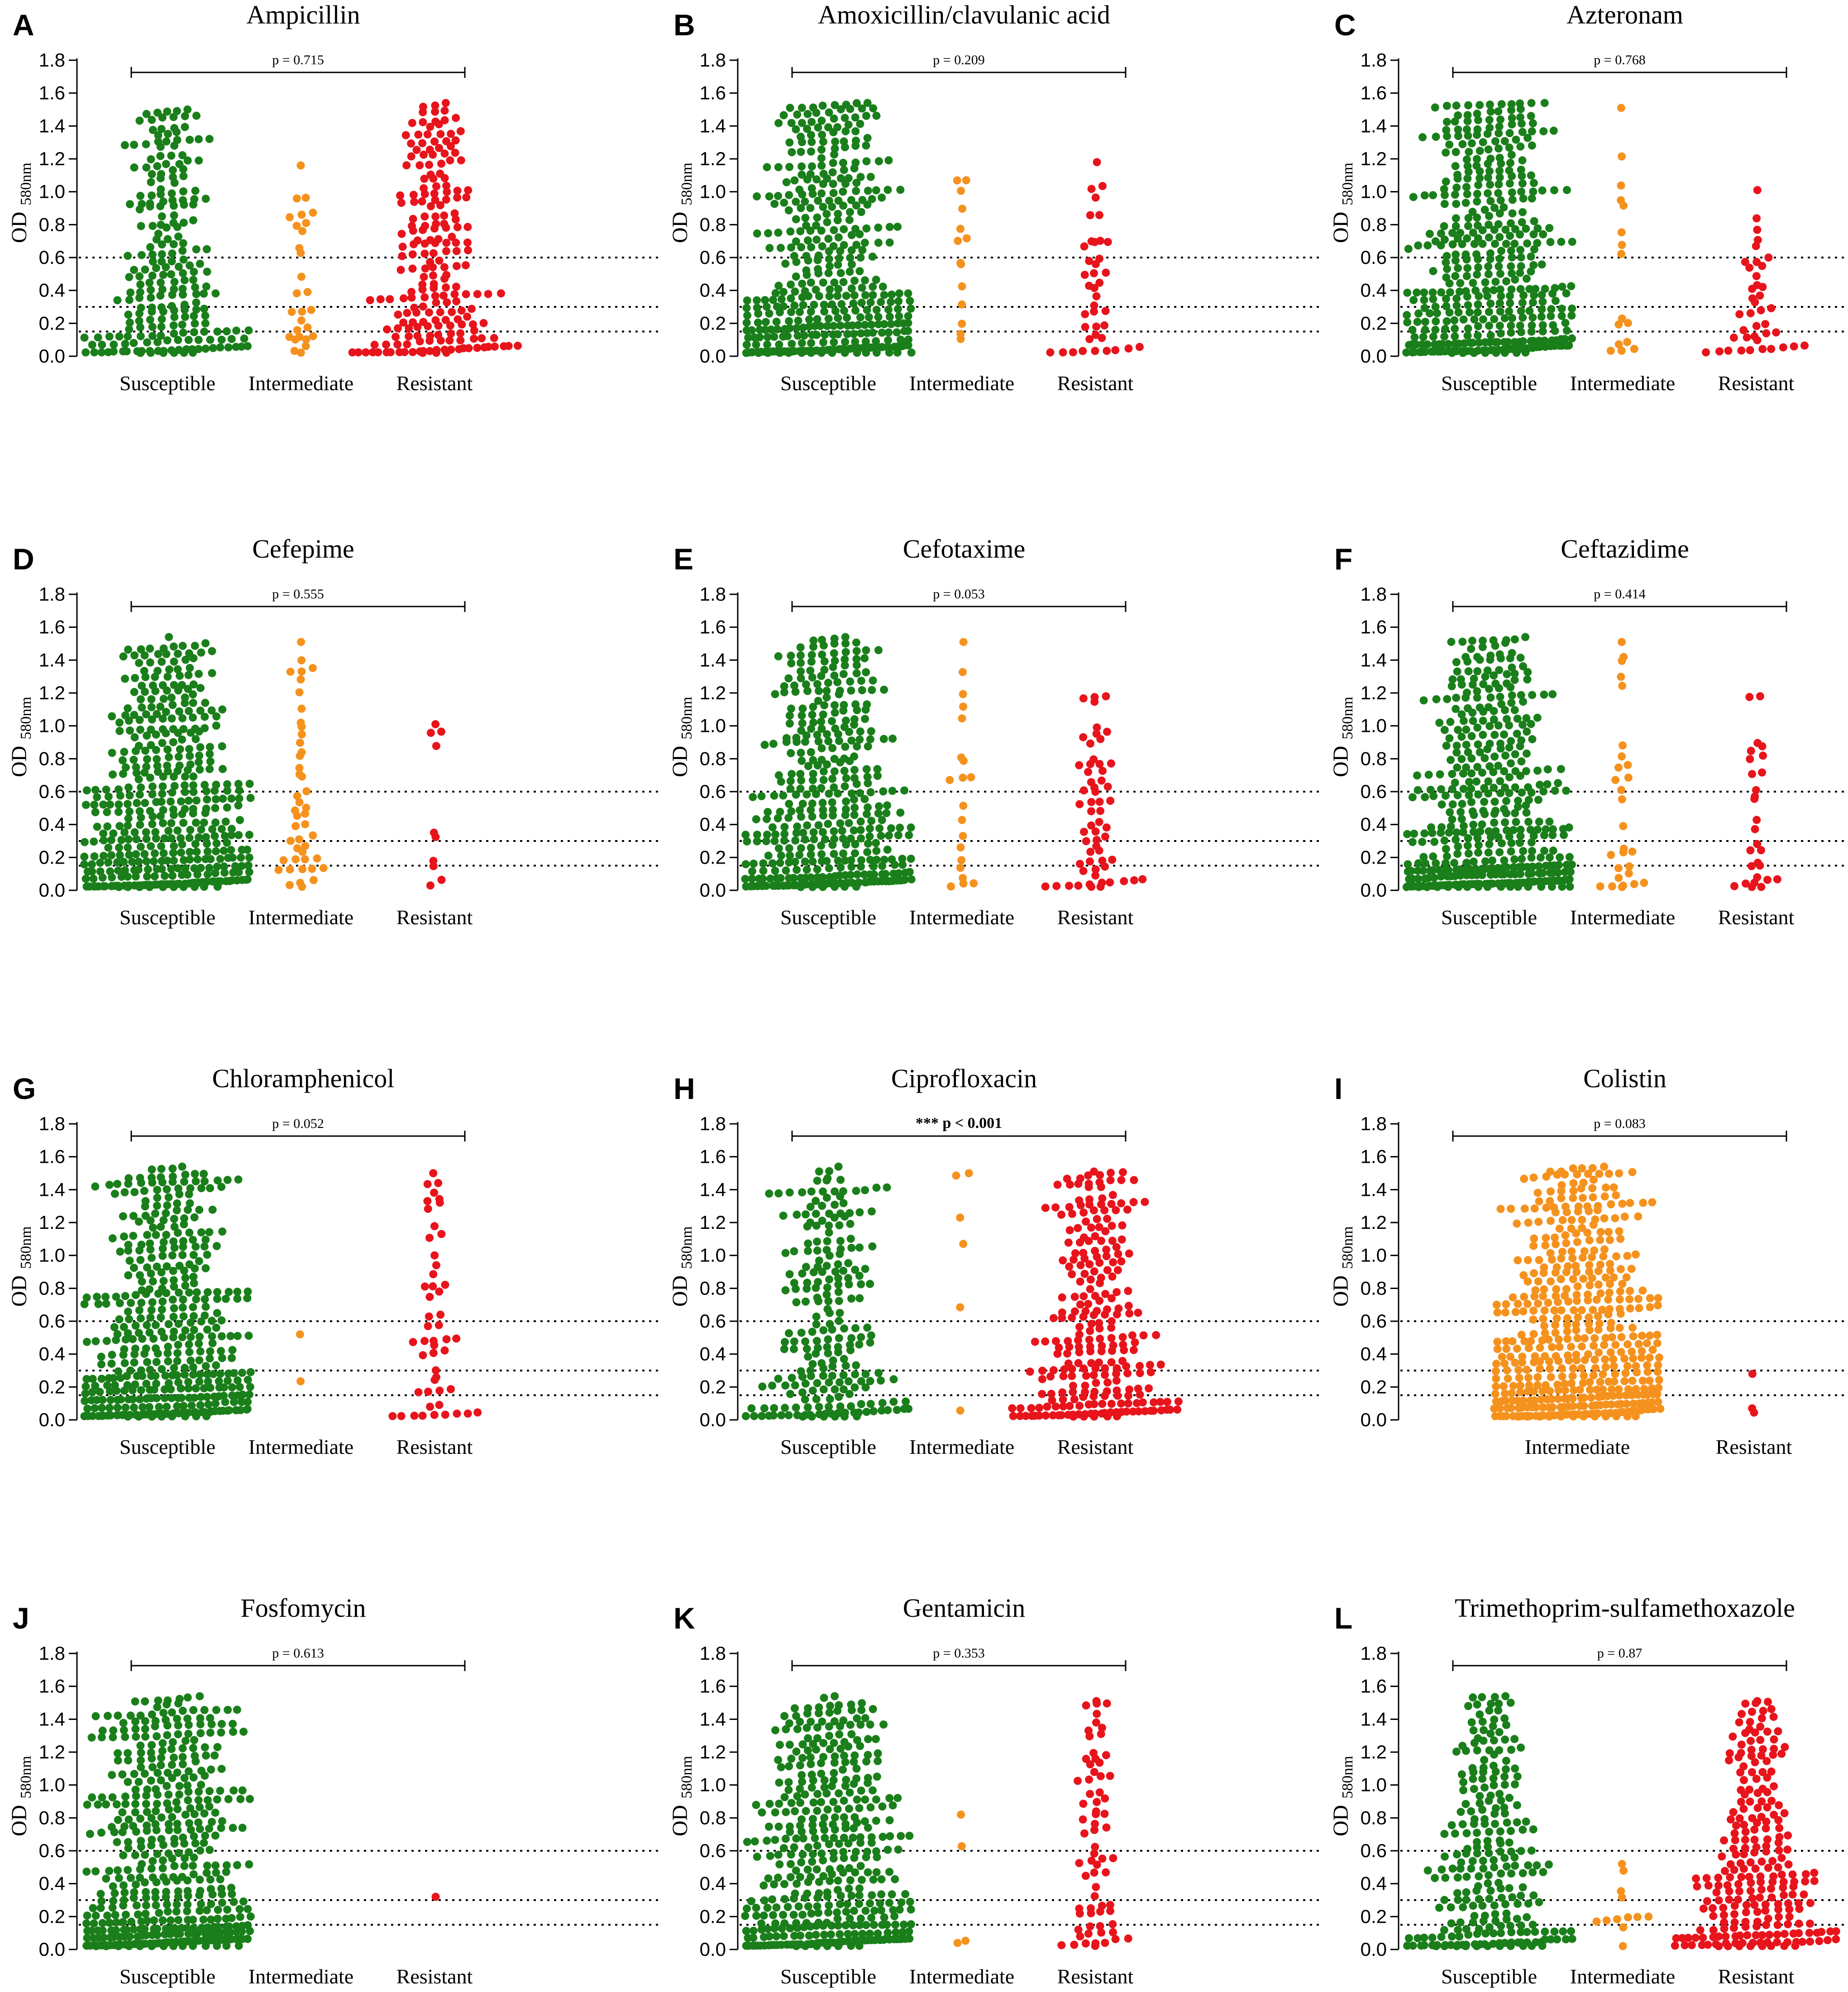 Image resolution: width=1848 pixels, height=1992 pixels. Describe the element at coordinates (52, 1255) in the screenshot. I see `y-tick-label: 1.0` at that location.